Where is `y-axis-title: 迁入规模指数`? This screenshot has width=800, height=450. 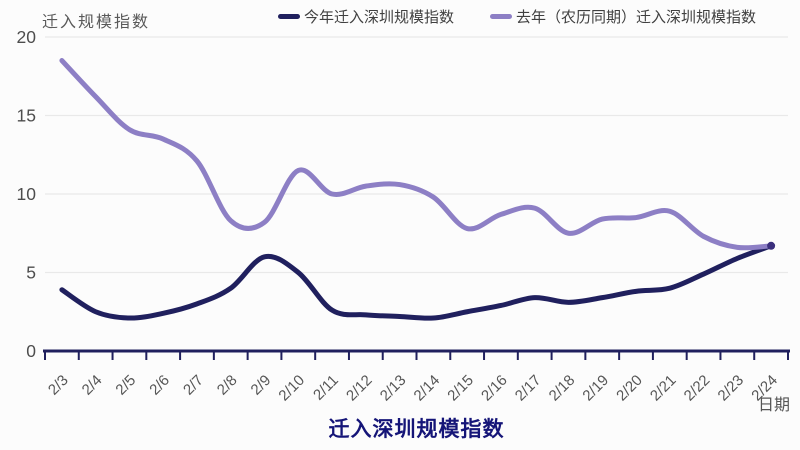
y-axis-title: 迁入规模指数 is located at coordinates (96, 22).